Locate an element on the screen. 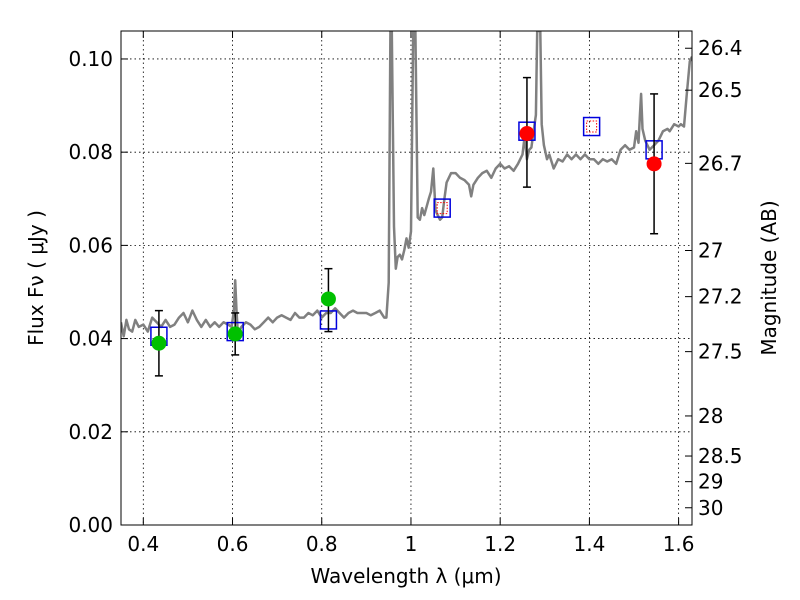 This screenshot has width=800, height=600. right-tick-label: 27 is located at coordinates (710, 251).